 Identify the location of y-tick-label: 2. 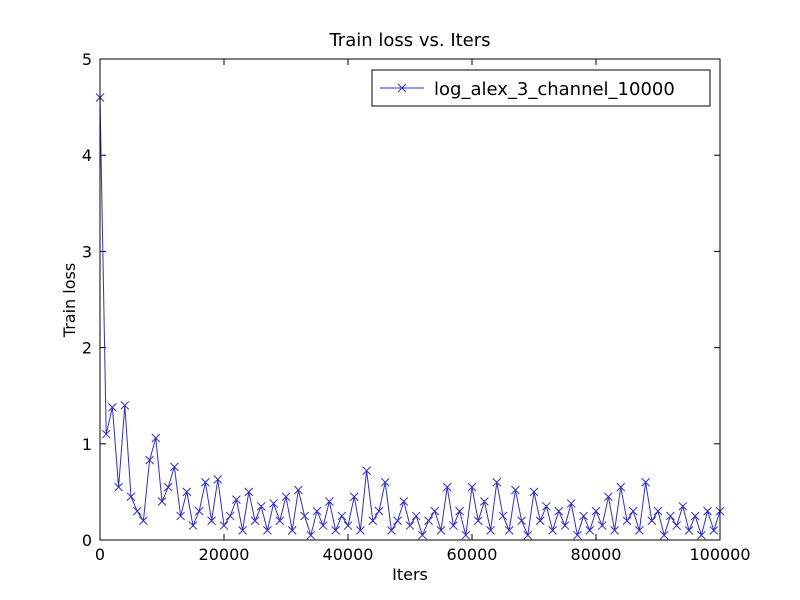
(87, 348).